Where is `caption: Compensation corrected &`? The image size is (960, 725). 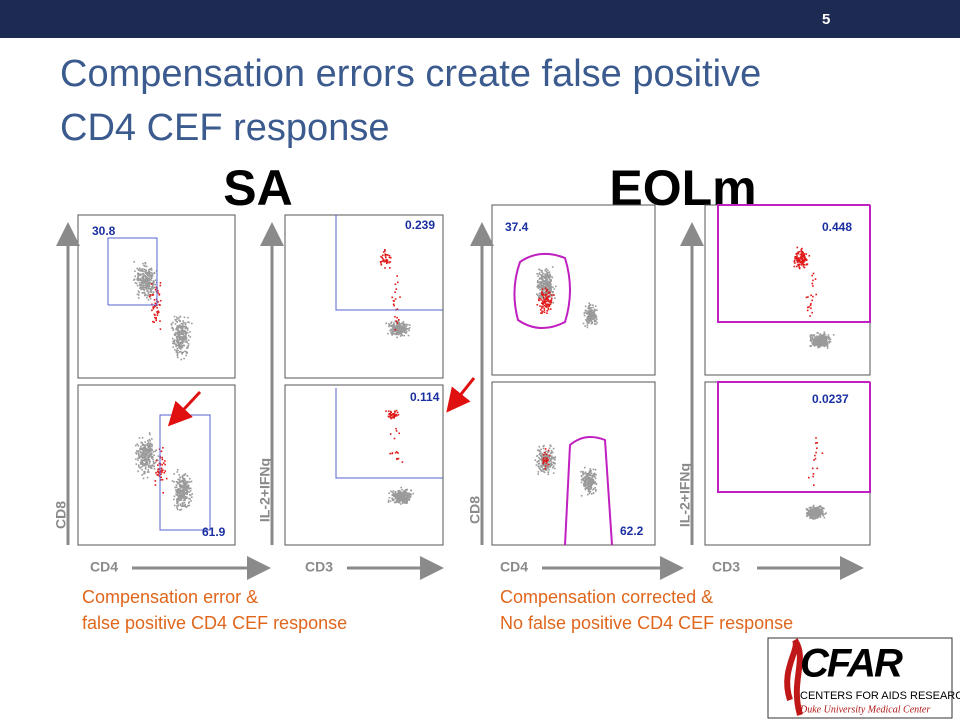
caption: Compensation corrected & is located at coordinates (606, 597).